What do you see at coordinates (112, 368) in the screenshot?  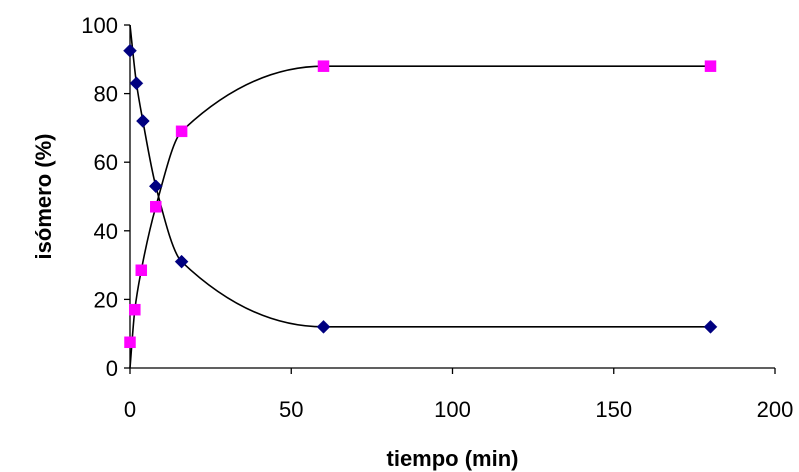 I see `y-tick-label: 0` at bounding box center [112, 368].